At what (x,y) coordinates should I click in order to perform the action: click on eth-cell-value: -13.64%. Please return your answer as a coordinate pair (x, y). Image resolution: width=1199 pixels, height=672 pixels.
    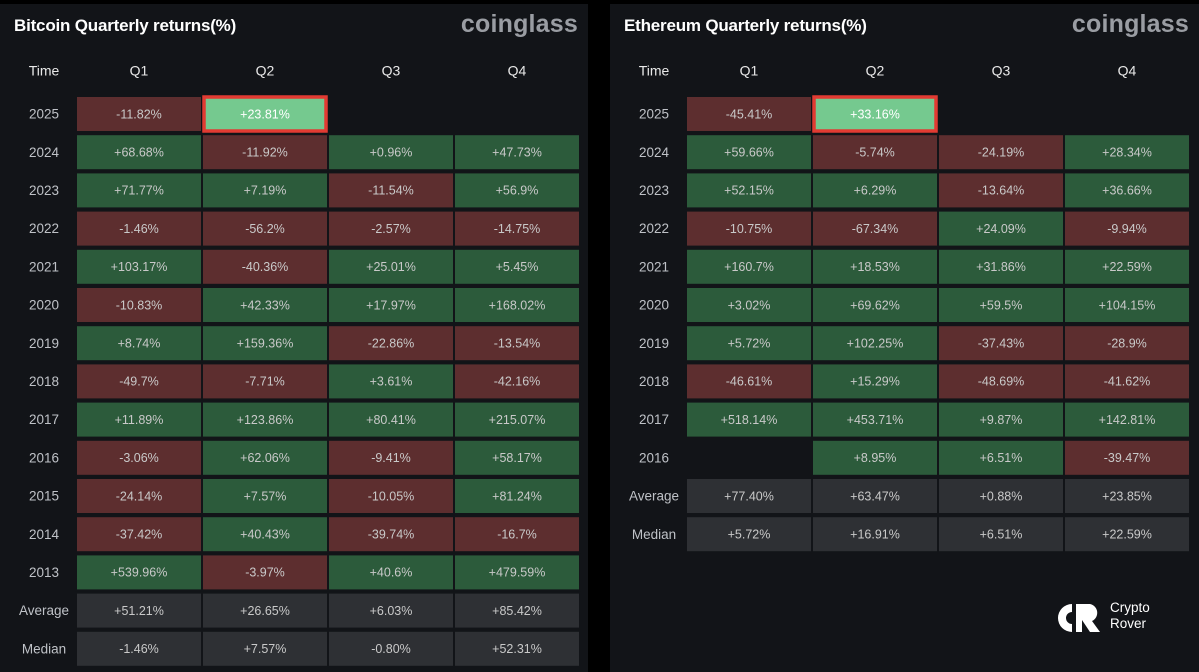
    Looking at the image, I should click on (1001, 191).